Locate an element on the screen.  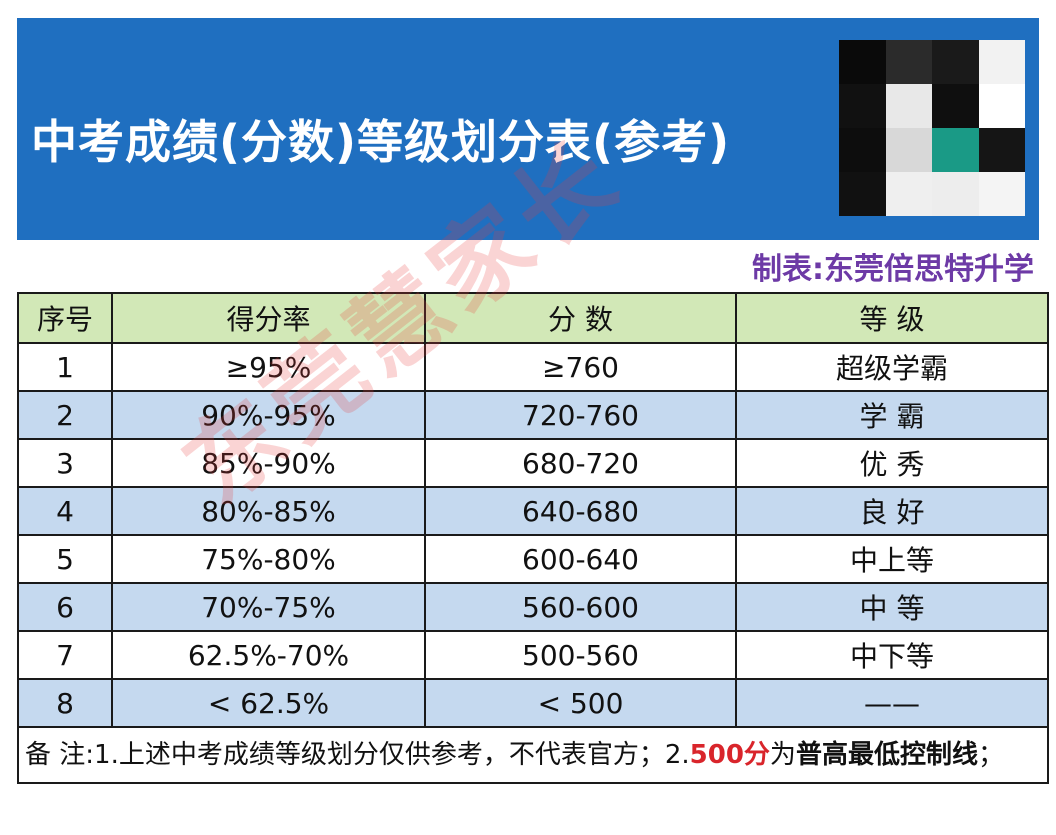
table-row: 8 < 62.5% < 500 —— is located at coordinates (533, 703).